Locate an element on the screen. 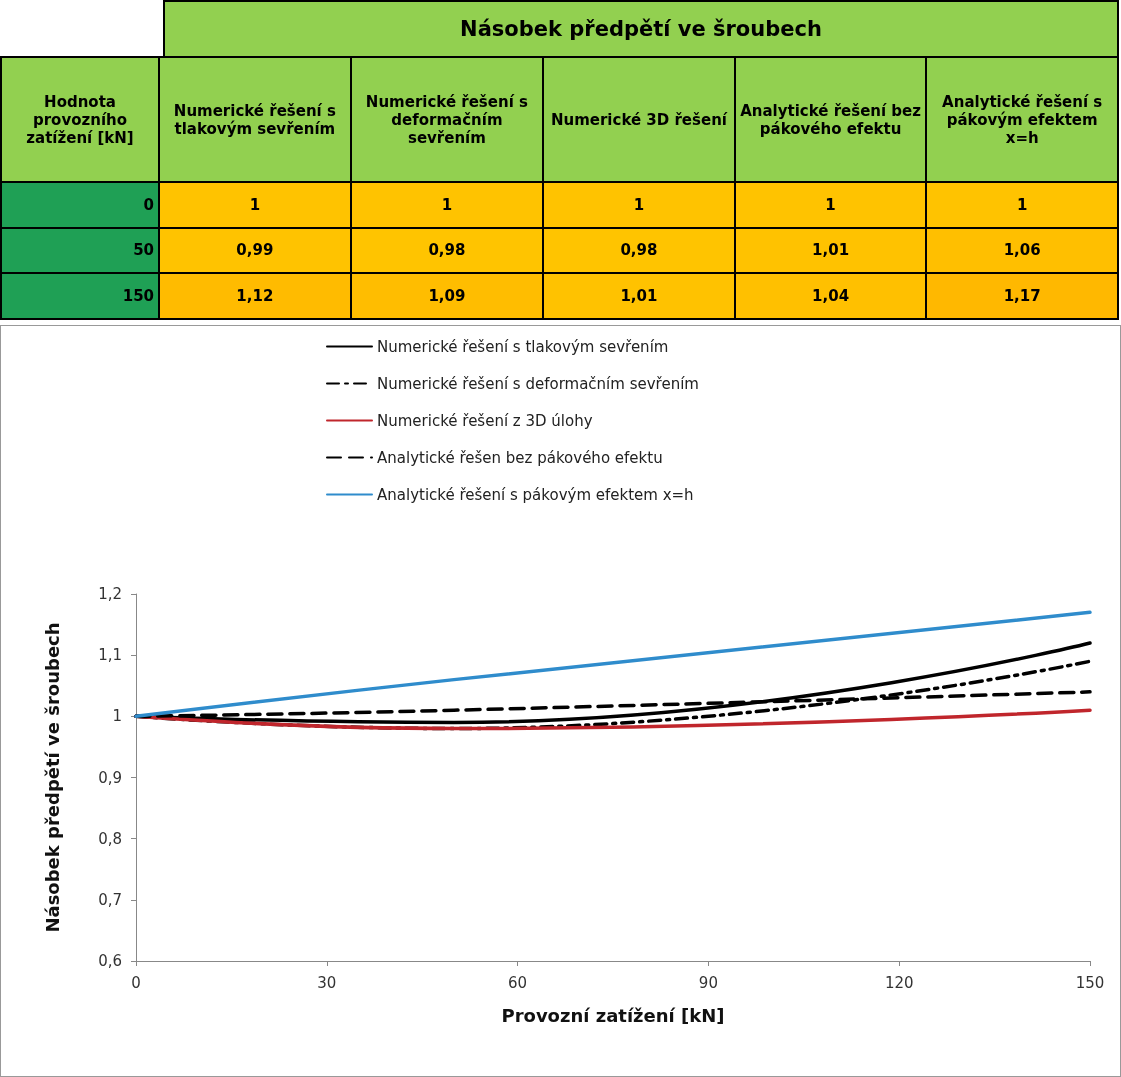 This screenshot has width=1121, height=1077. x-tick-label: 30 is located at coordinates (327, 982).